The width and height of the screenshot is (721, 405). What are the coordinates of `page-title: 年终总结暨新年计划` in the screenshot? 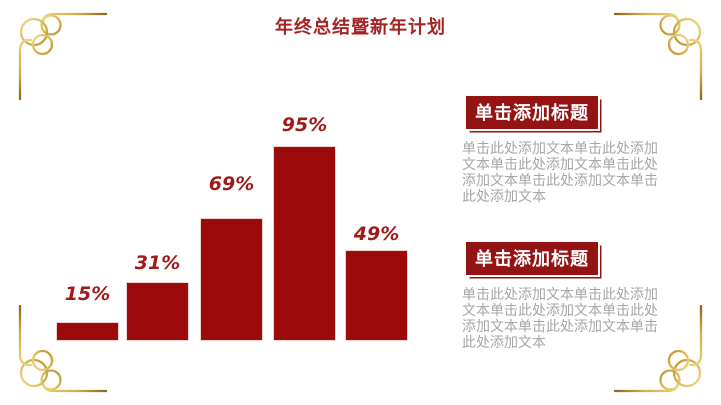 It's located at (360, 27).